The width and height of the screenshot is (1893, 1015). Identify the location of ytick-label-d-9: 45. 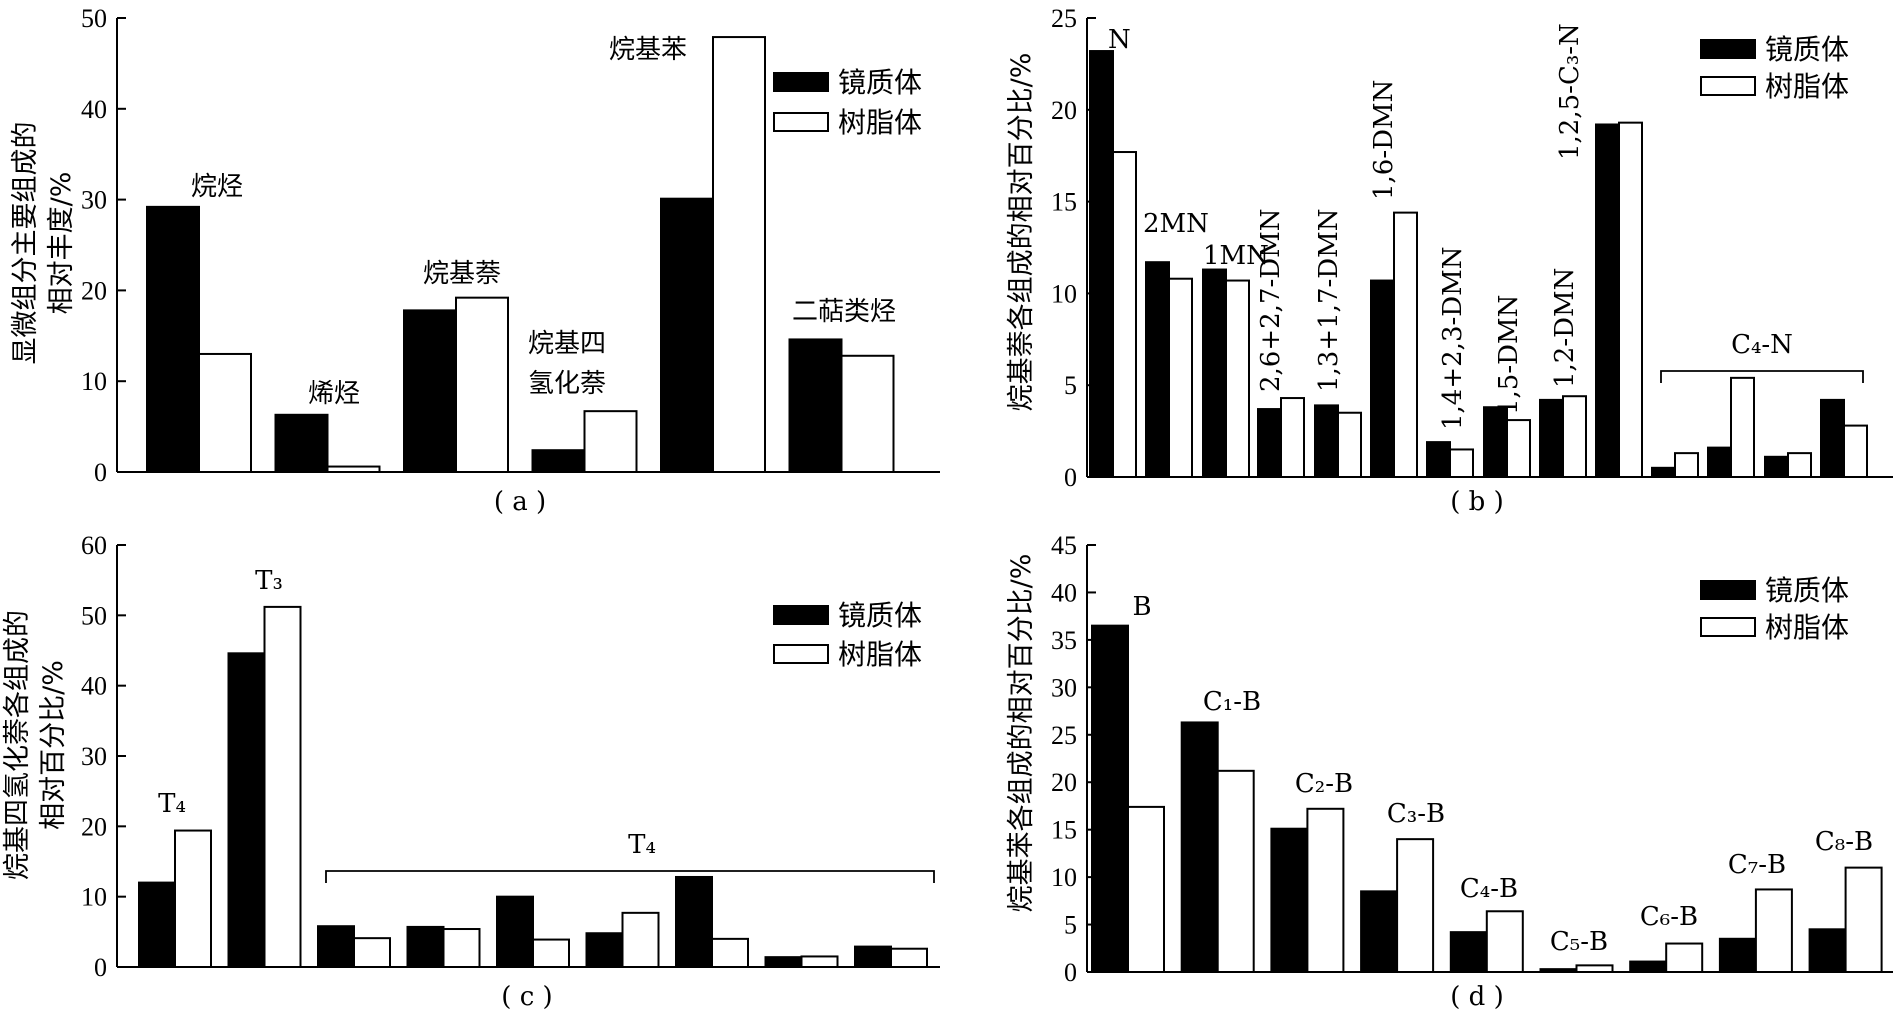
(1064, 545).